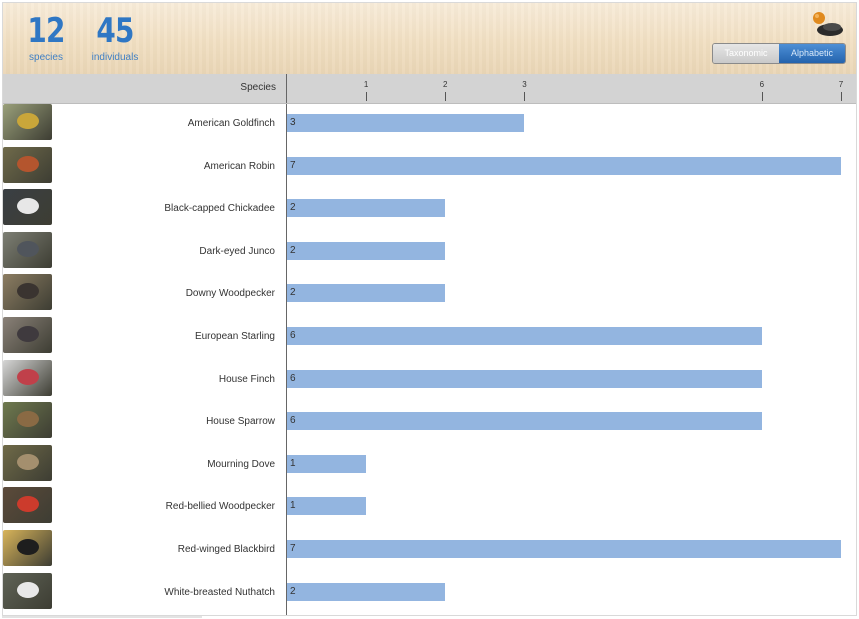 The height and width of the screenshot is (619, 859). Describe the element at coordinates (258, 87) in the screenshot. I see `species-column-header: Species` at that location.